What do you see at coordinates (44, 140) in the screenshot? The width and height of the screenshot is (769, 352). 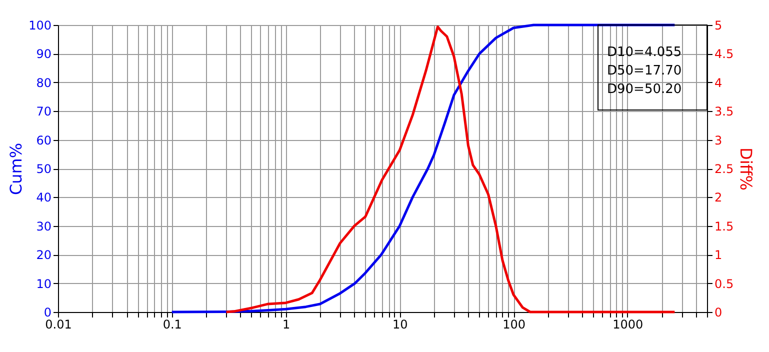 I see `y-tick-label: 60` at bounding box center [44, 140].